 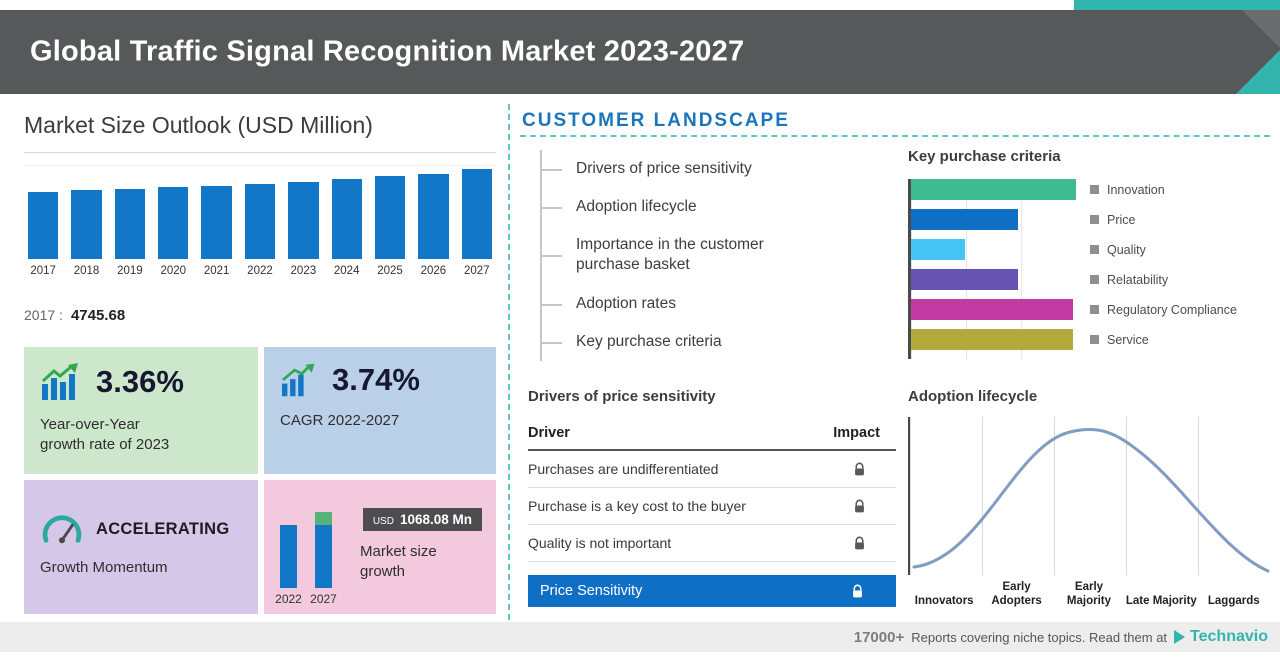 I want to click on growth-mini-chart: 2022 2027, so click(x=308, y=558).